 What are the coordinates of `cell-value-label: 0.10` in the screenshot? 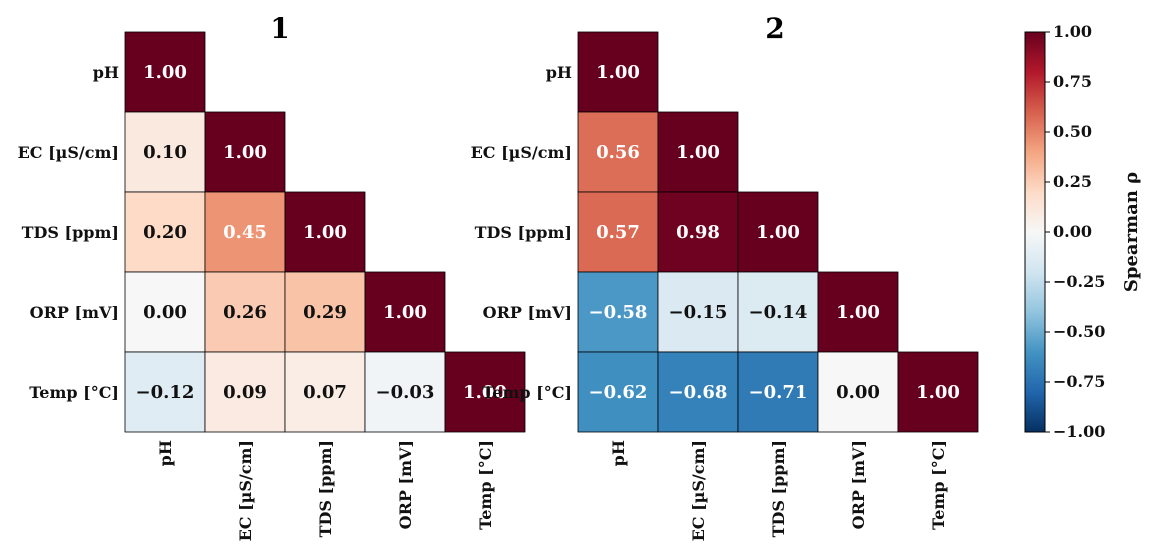 It's located at (165, 152).